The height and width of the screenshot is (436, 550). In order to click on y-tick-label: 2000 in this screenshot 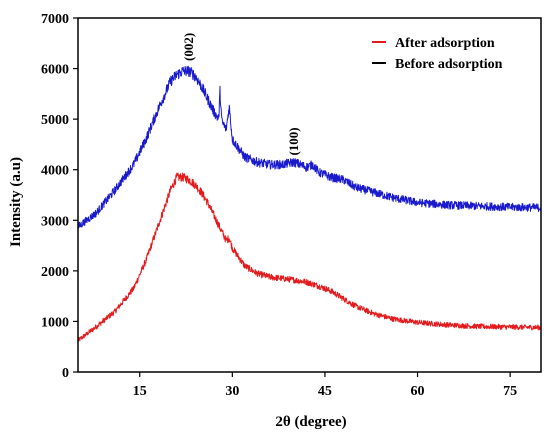, I will do `click(55, 272)`.